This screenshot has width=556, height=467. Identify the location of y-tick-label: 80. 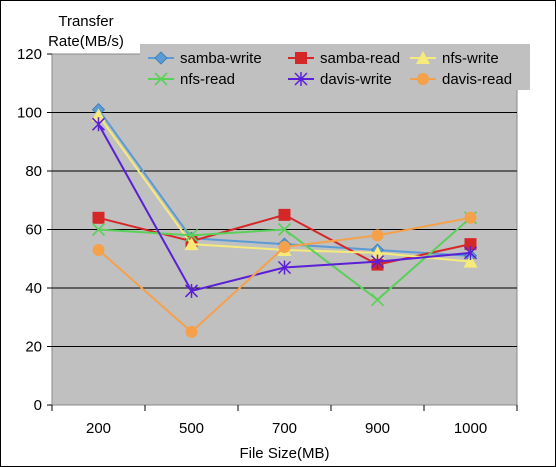
(33, 171).